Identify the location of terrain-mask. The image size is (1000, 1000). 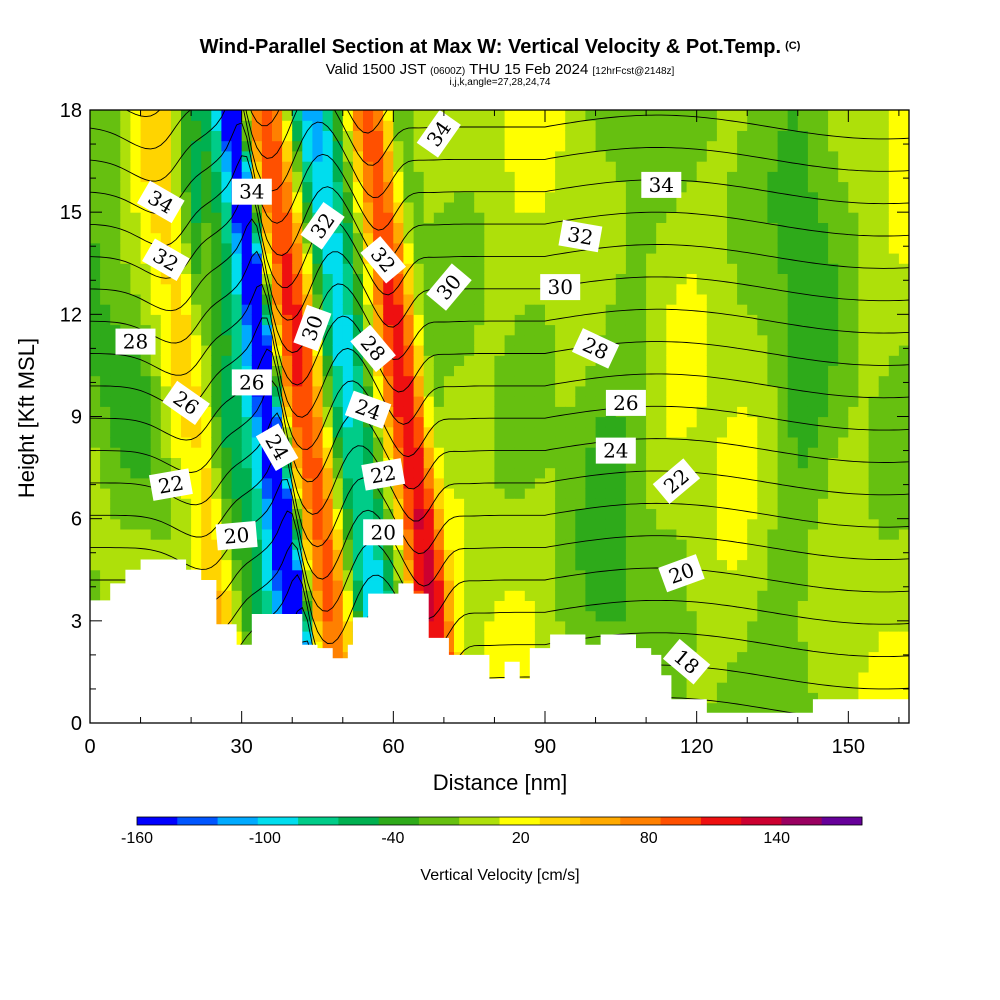
(499, 641).